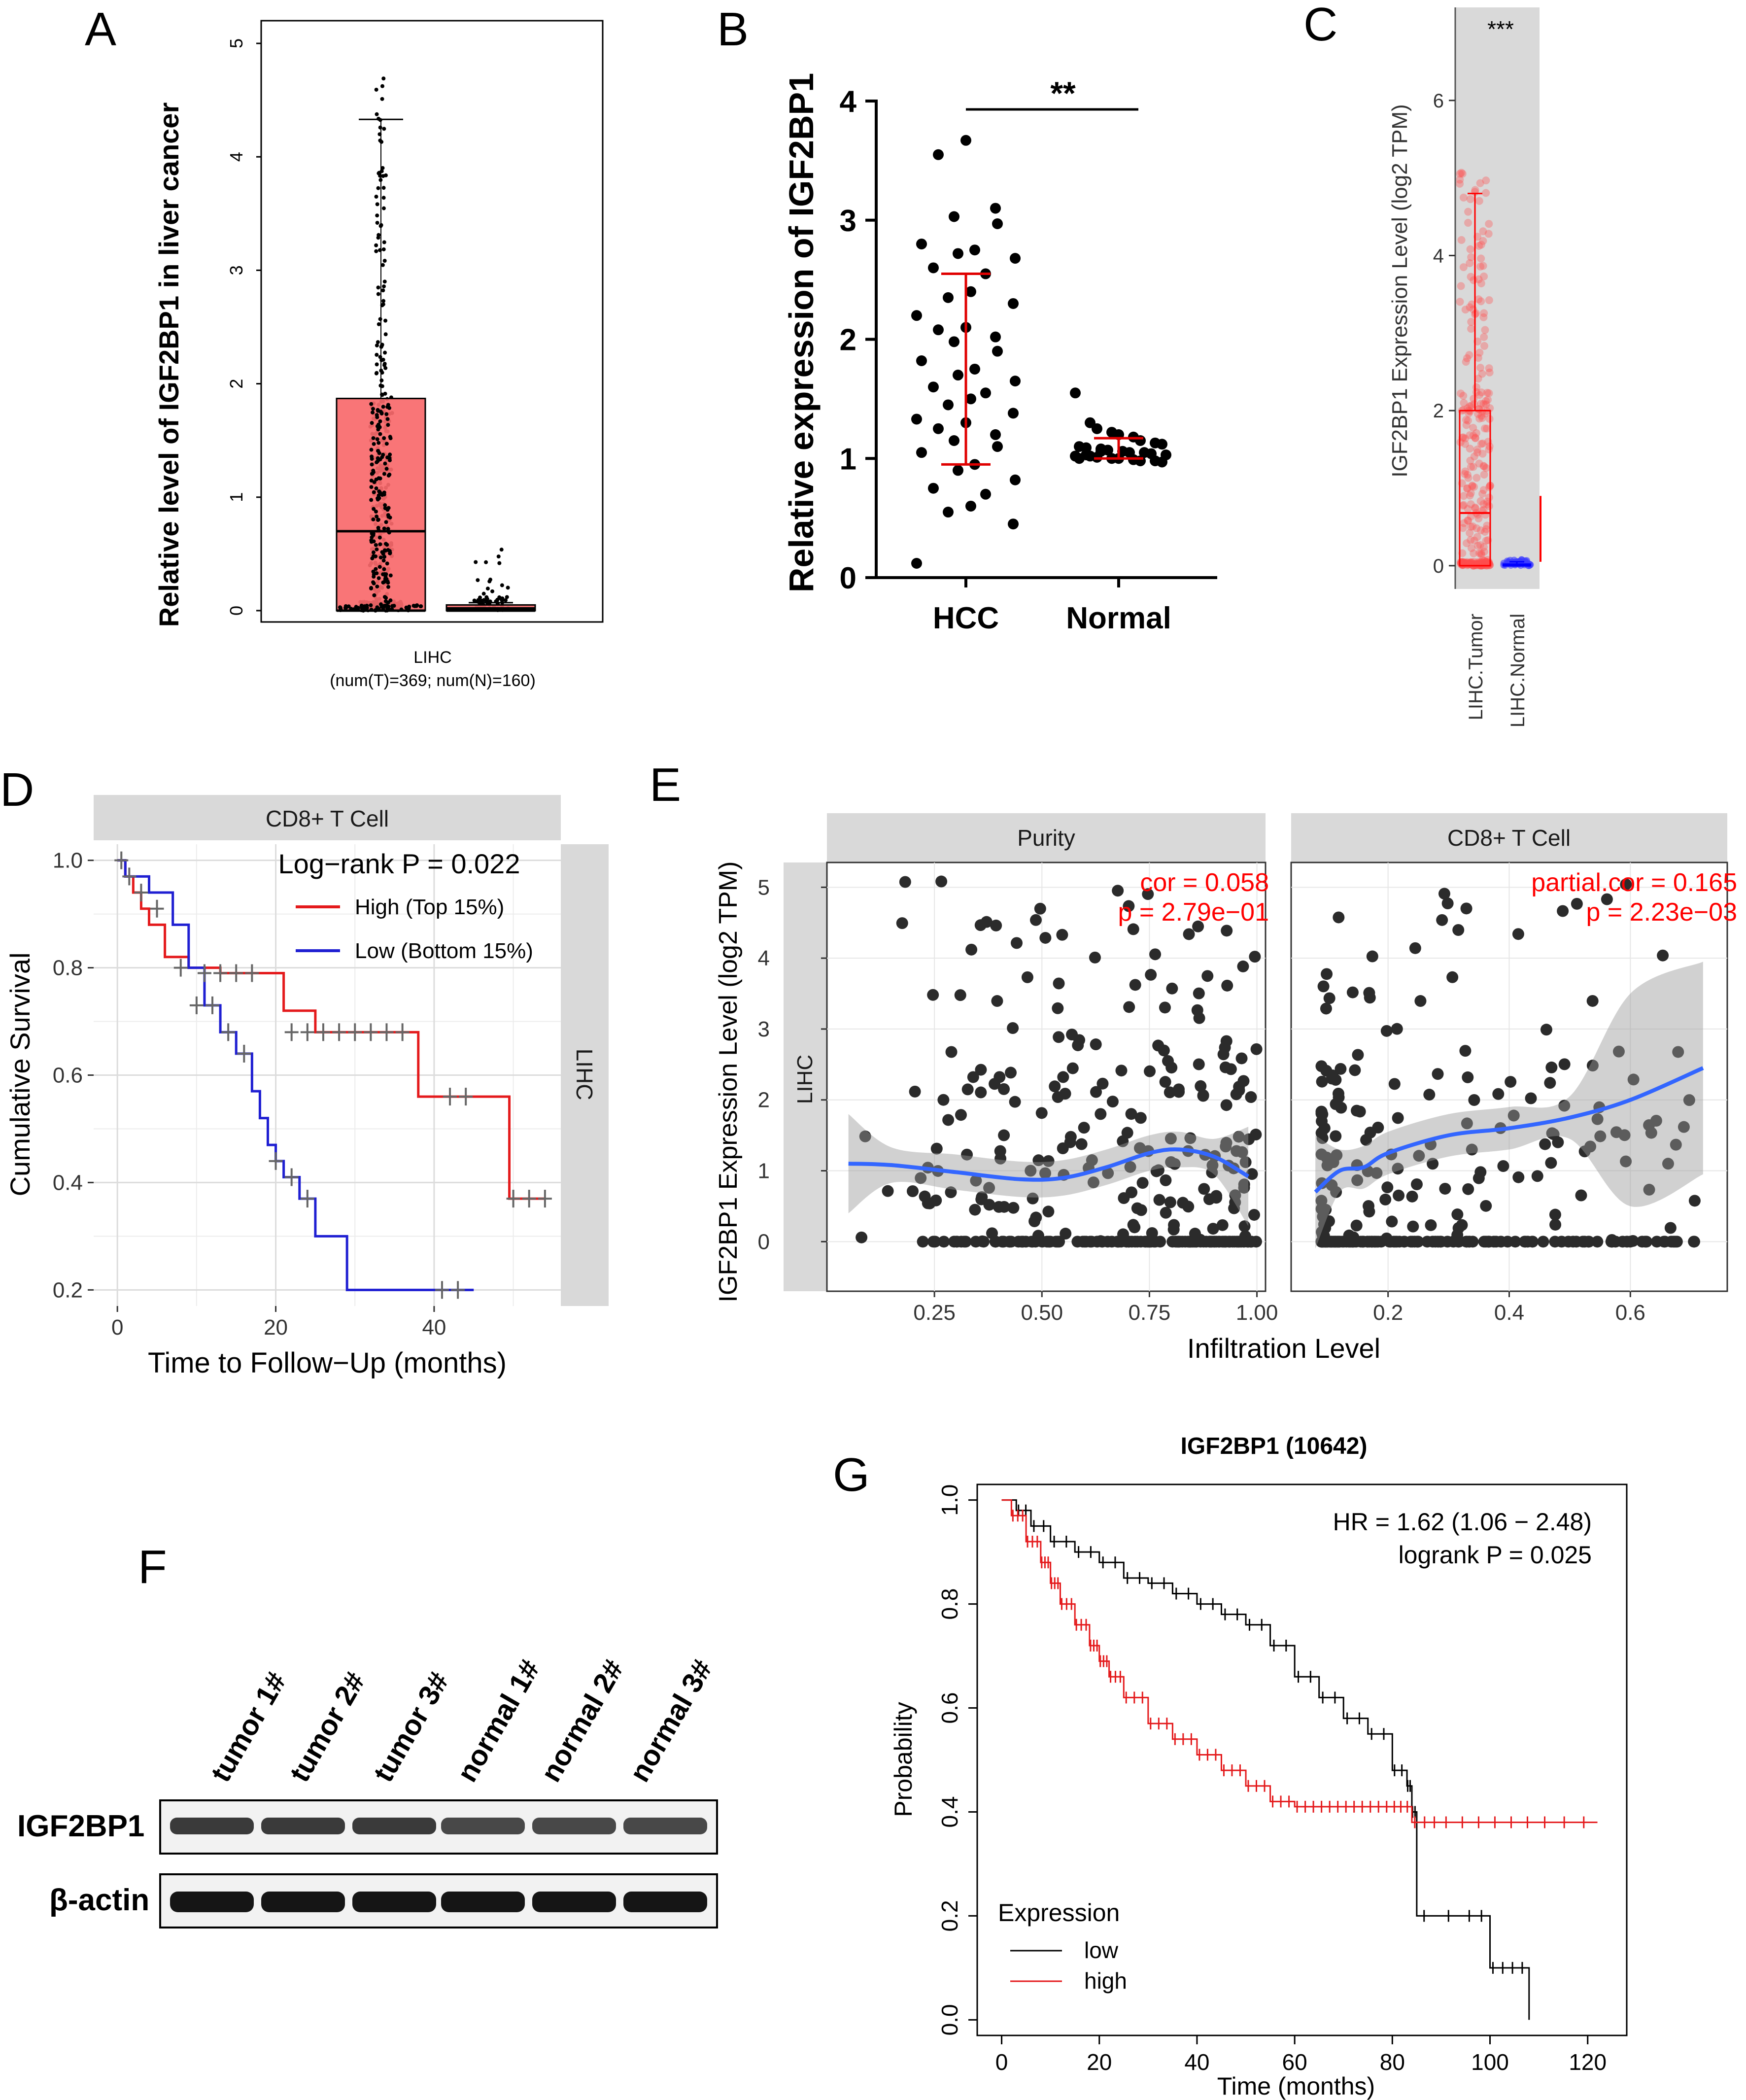 This screenshot has height=2100, width=1746. I want to click on panel-g-y-tick-label: 0.0, so click(949, 2020).